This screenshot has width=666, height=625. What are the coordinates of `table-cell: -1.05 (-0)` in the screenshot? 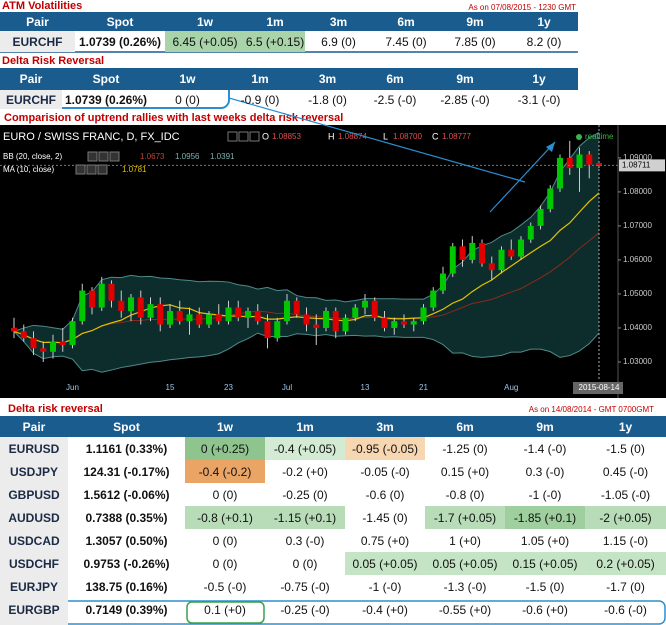 It's located at (625, 494).